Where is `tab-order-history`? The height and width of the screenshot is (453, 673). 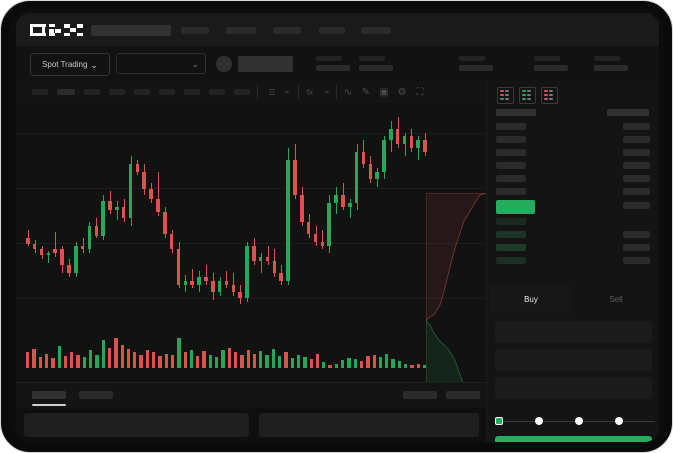 tab-order-history is located at coordinates (96, 395).